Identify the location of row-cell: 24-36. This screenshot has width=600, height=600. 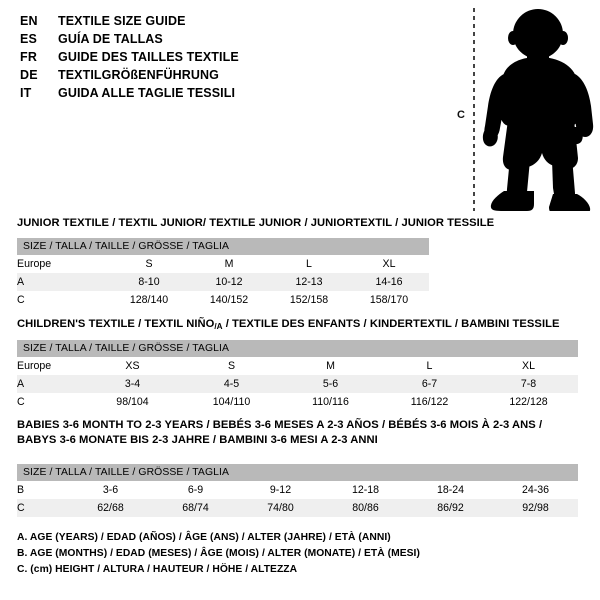
(536, 490).